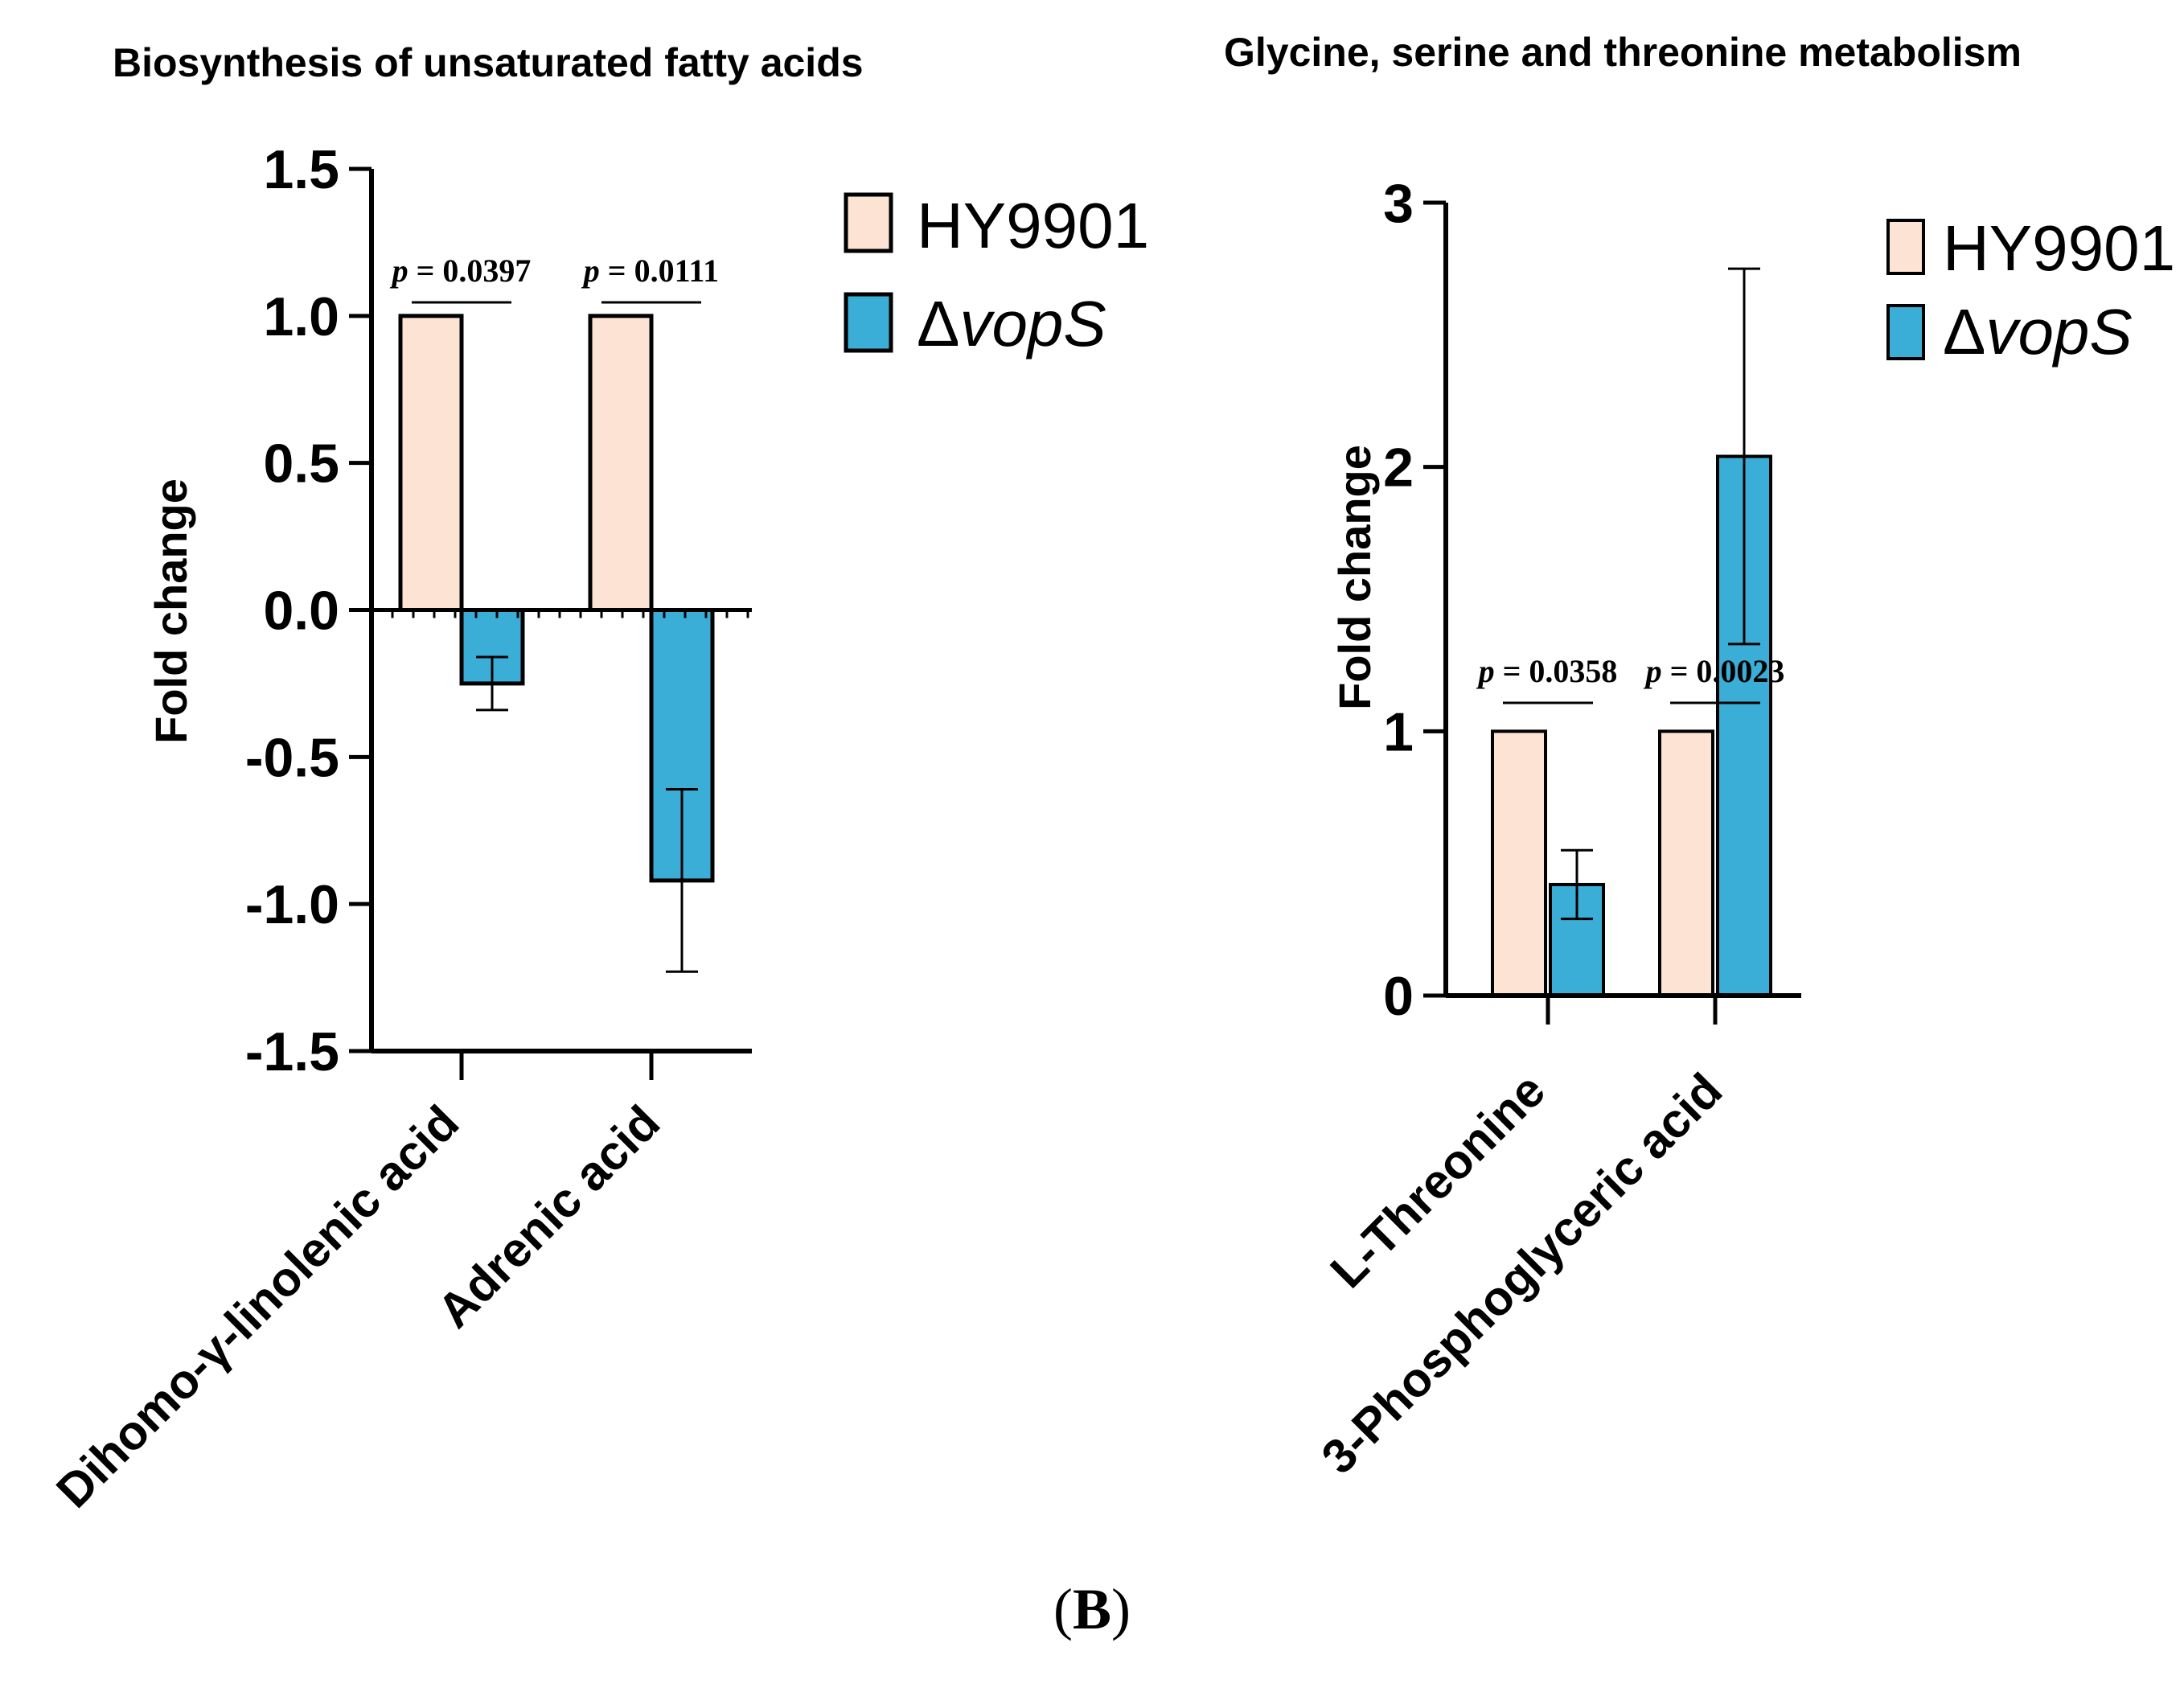  I want to click on p-value-label: p = 0.0358, so click(1547, 671).